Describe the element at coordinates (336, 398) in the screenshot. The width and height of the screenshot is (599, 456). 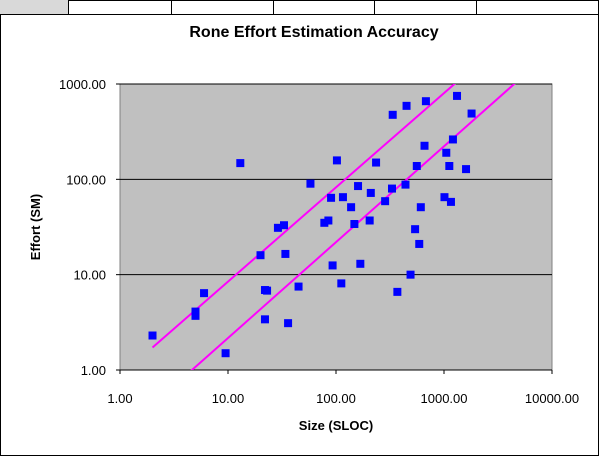
I see `x-tick-label: 100.00` at that location.